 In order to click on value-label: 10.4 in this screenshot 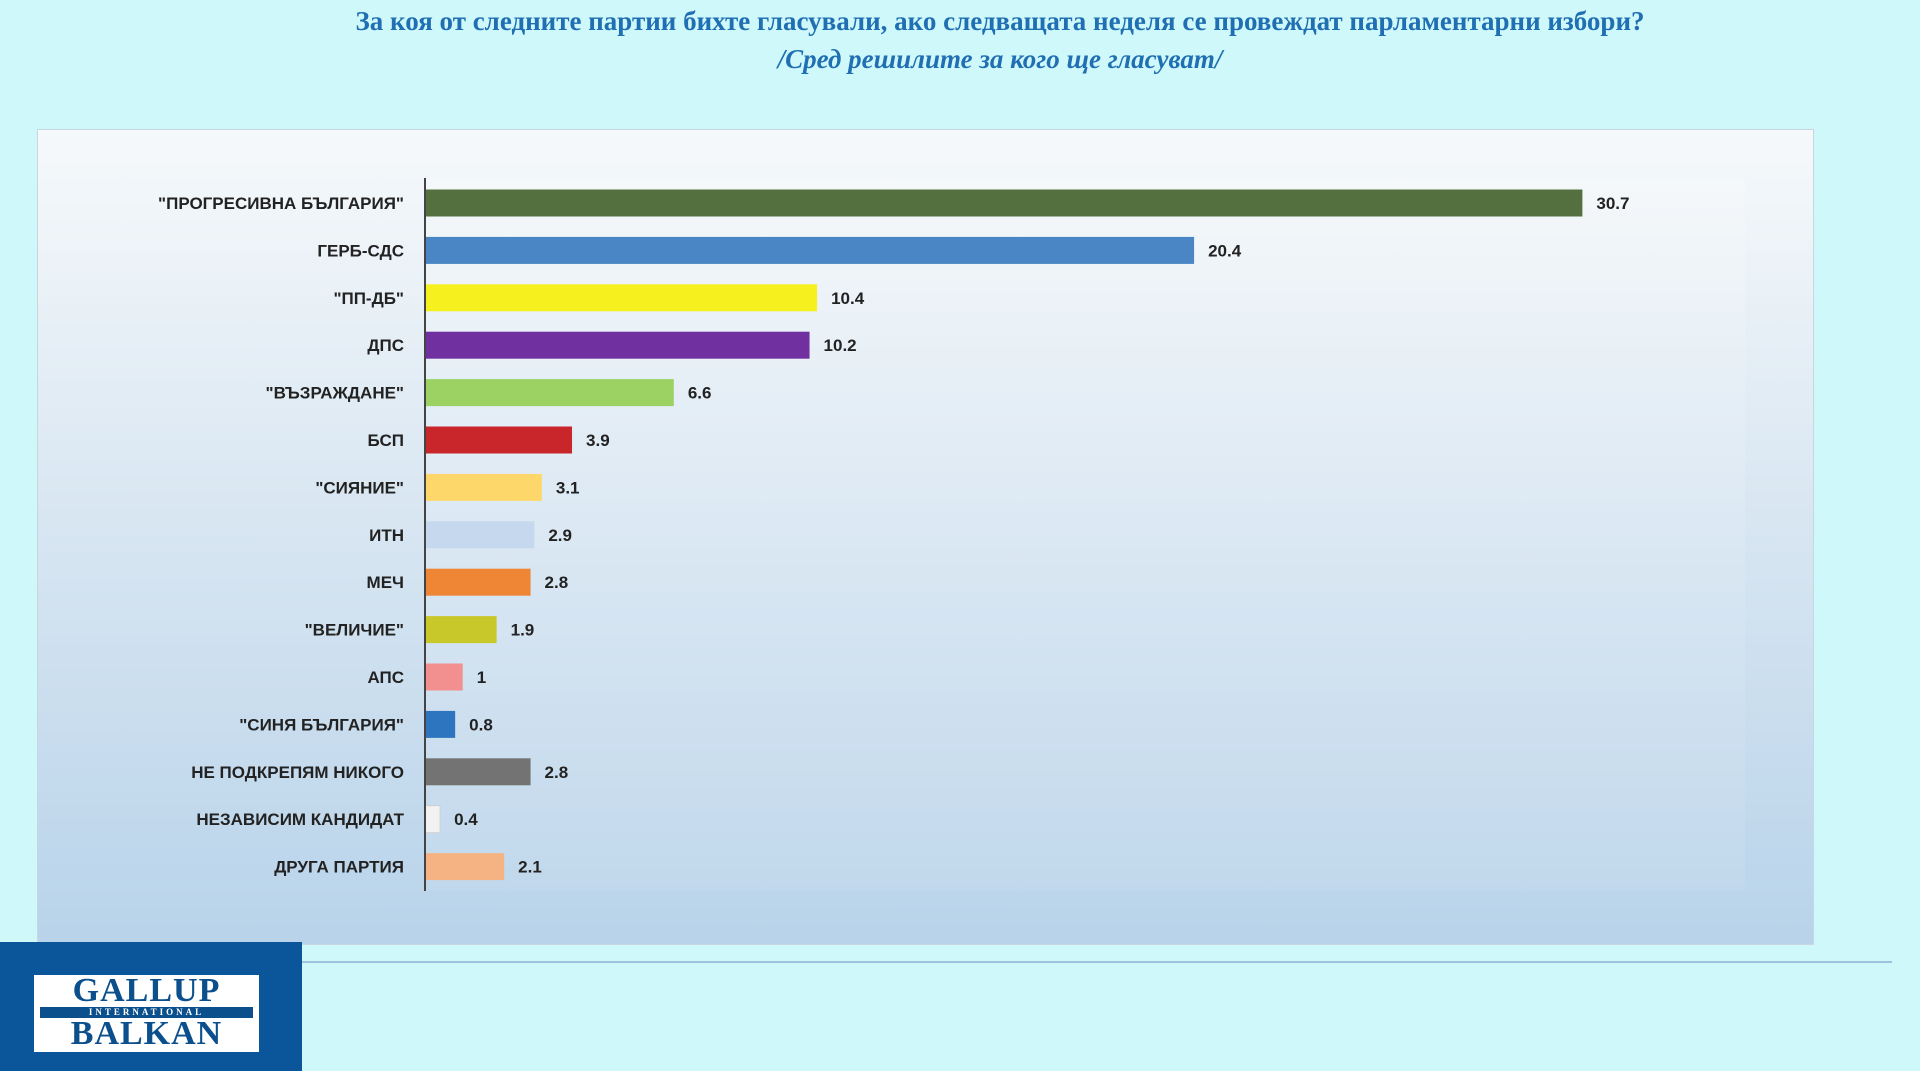, I will do `click(848, 298)`.